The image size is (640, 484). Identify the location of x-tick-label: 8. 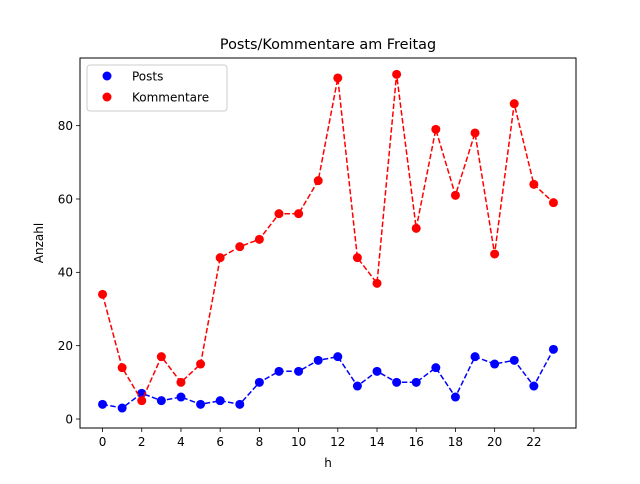
(260, 442).